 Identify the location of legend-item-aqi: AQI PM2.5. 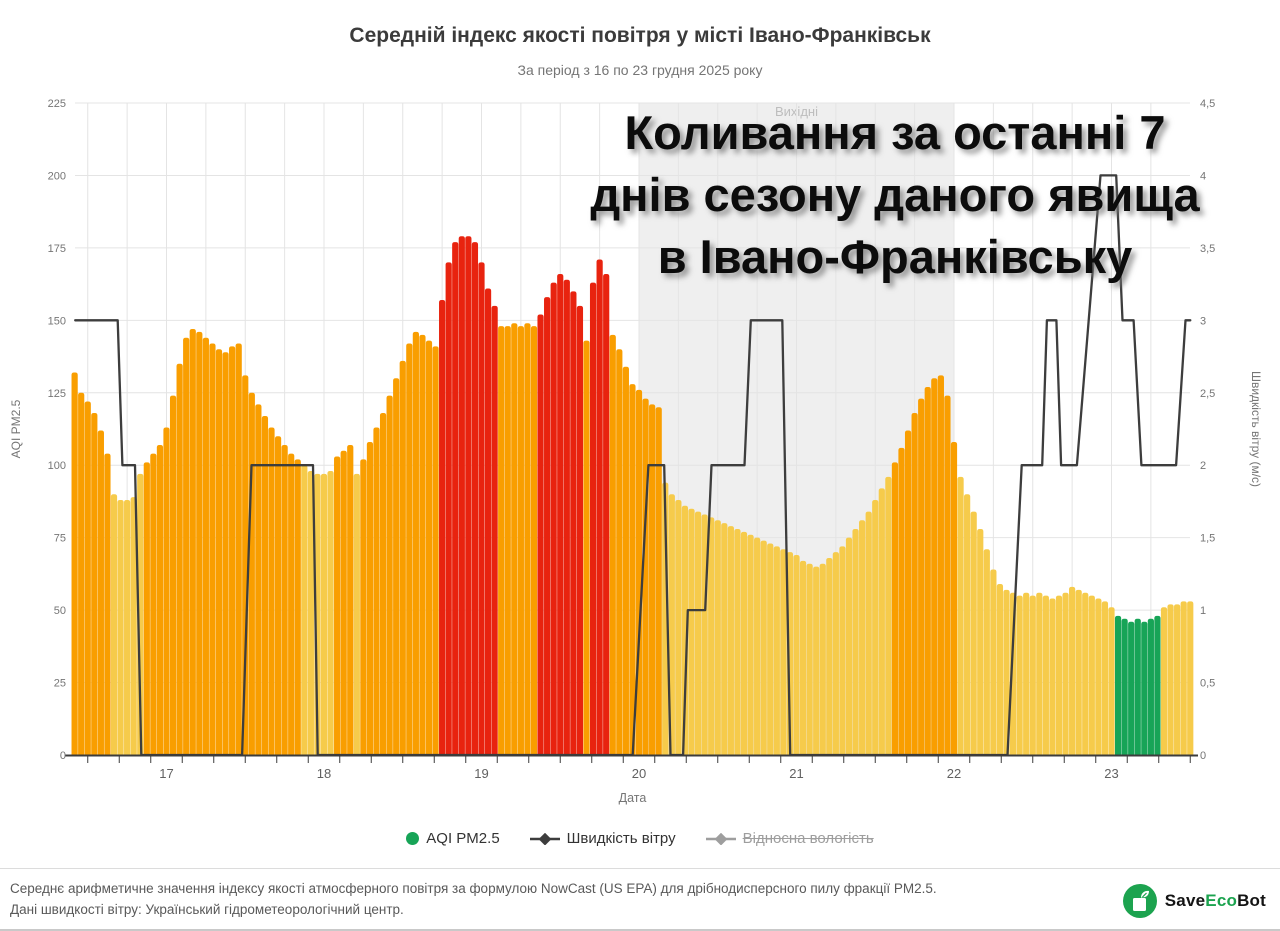
(453, 838).